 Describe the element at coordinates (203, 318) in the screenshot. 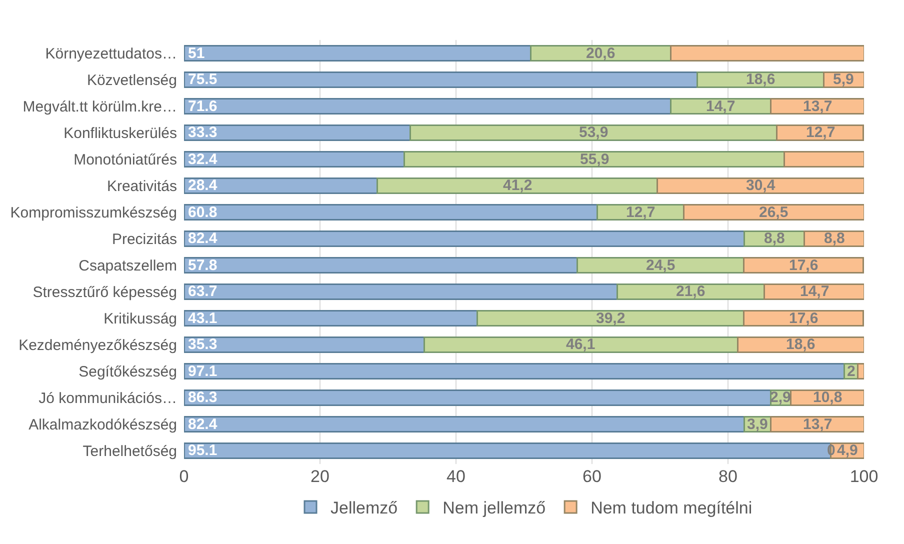

I see `data-label: 43.1` at that location.